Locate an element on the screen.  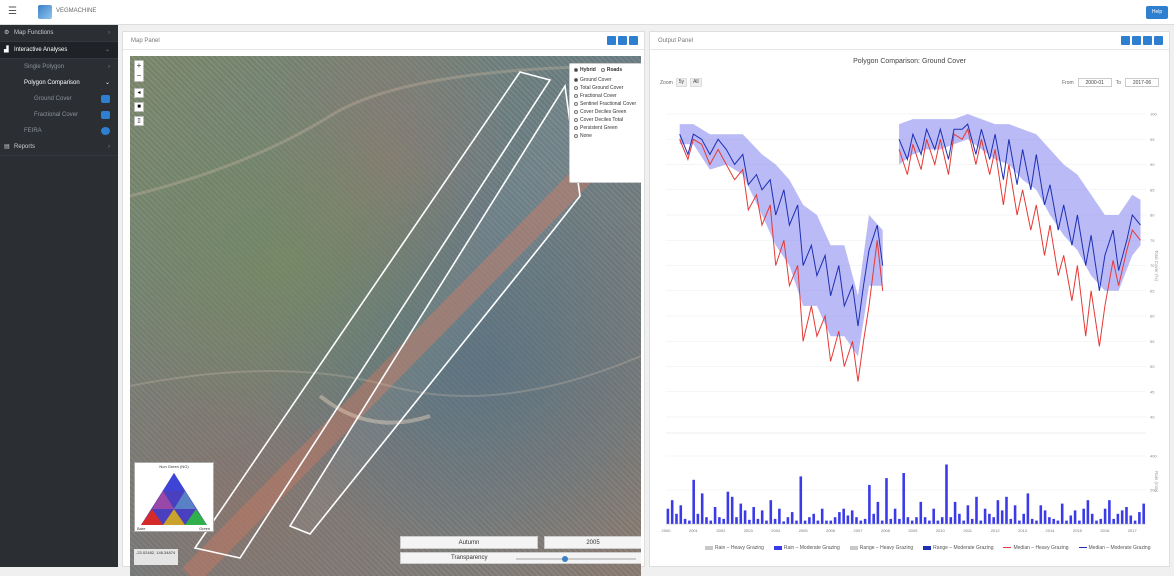
sidebar-item-label: Single Polygon is located at coordinates (44, 67).